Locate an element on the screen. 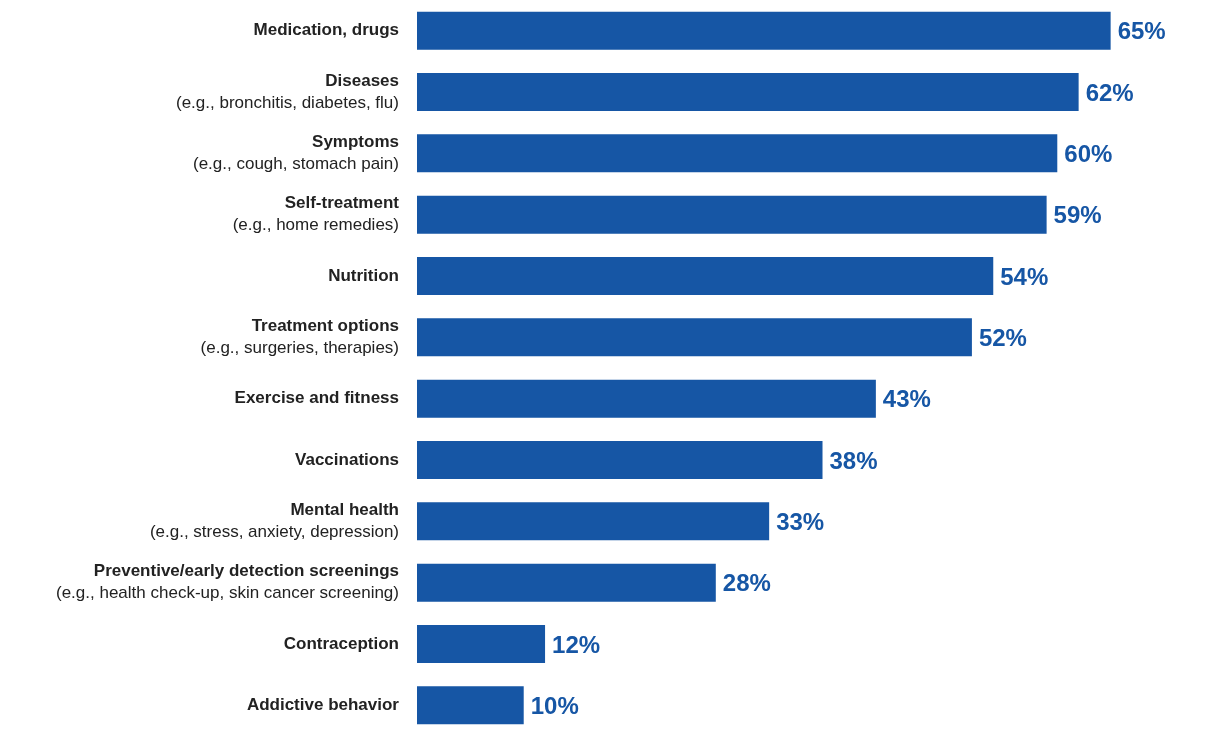 The image size is (1230, 736). y-tick-label: Symptoms (e.g., cough, stomach pain) is located at coordinates (295, 153).